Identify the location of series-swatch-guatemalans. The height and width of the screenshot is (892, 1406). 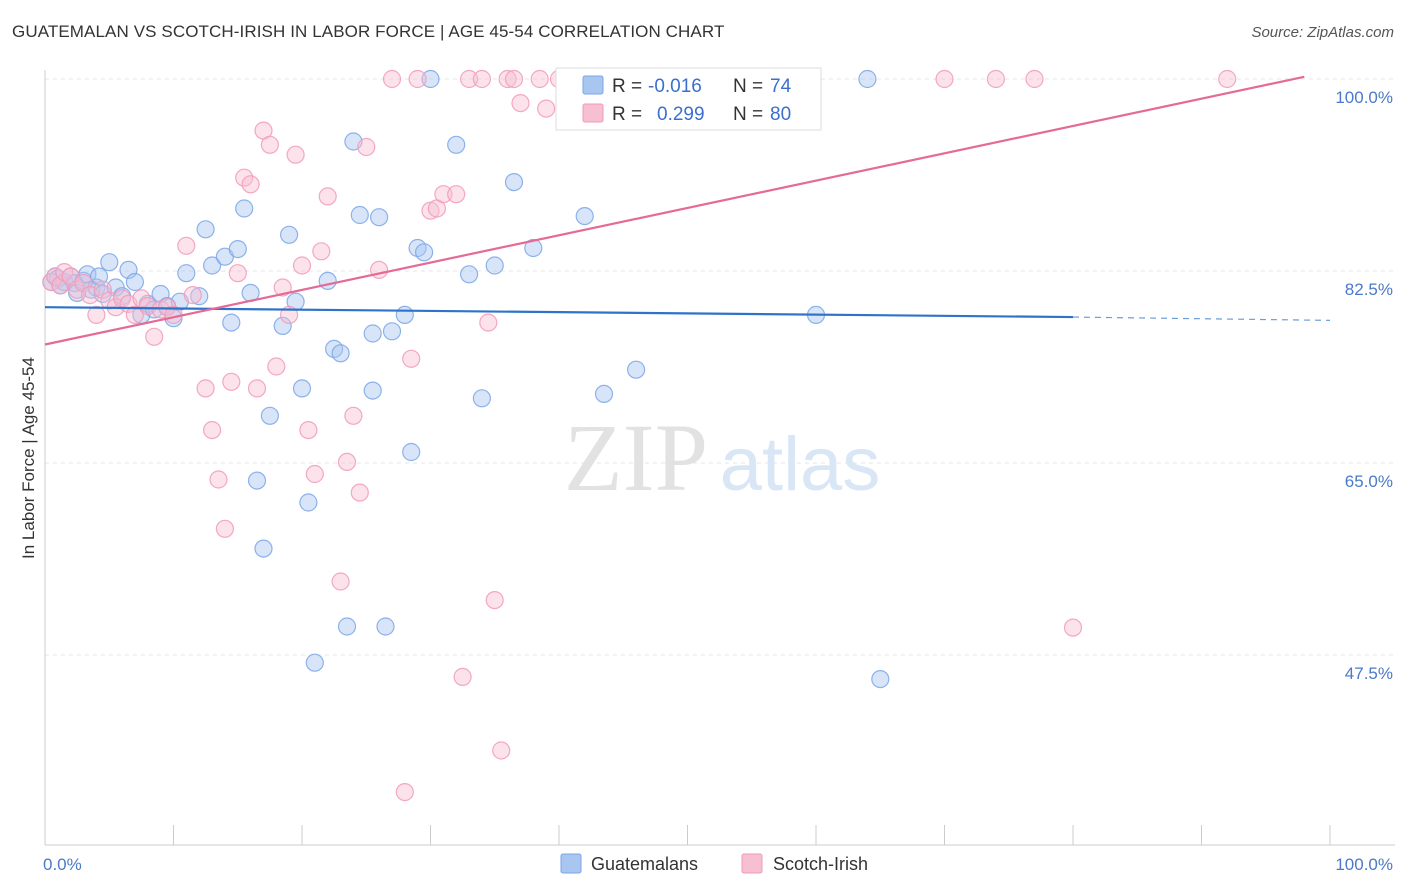
(571, 863).